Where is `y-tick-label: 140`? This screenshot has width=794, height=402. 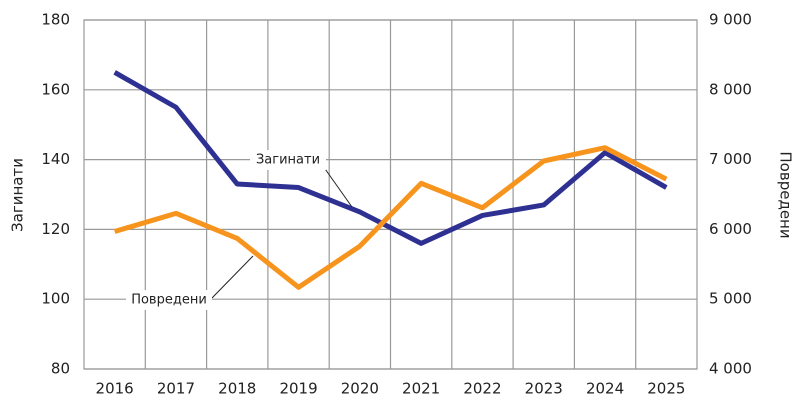 y-tick-label: 140 is located at coordinates (55, 159).